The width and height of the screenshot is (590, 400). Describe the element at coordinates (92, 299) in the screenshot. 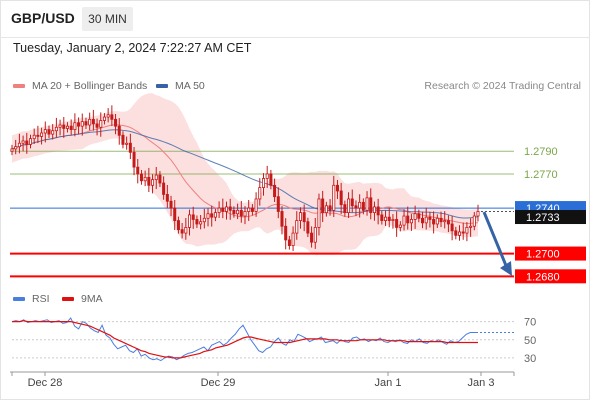

I see `legend-9ma-label: 9MA` at that location.